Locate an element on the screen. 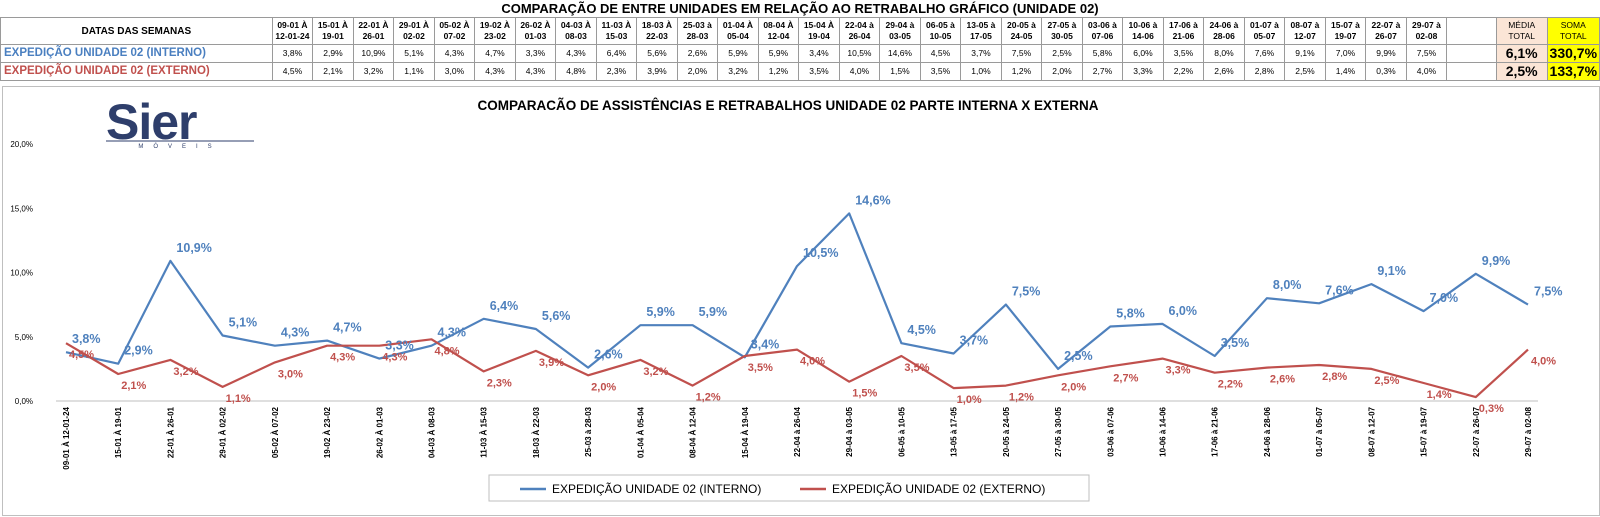 This screenshot has height=517, width=1600. gap-cell is located at coordinates (1471, 71).